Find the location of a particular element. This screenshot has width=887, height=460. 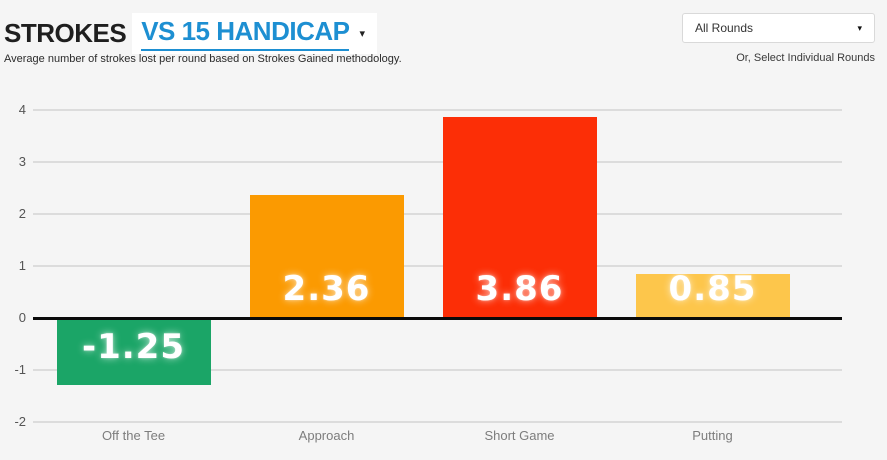

y-tick-label--2: -2 is located at coordinates (20, 421).